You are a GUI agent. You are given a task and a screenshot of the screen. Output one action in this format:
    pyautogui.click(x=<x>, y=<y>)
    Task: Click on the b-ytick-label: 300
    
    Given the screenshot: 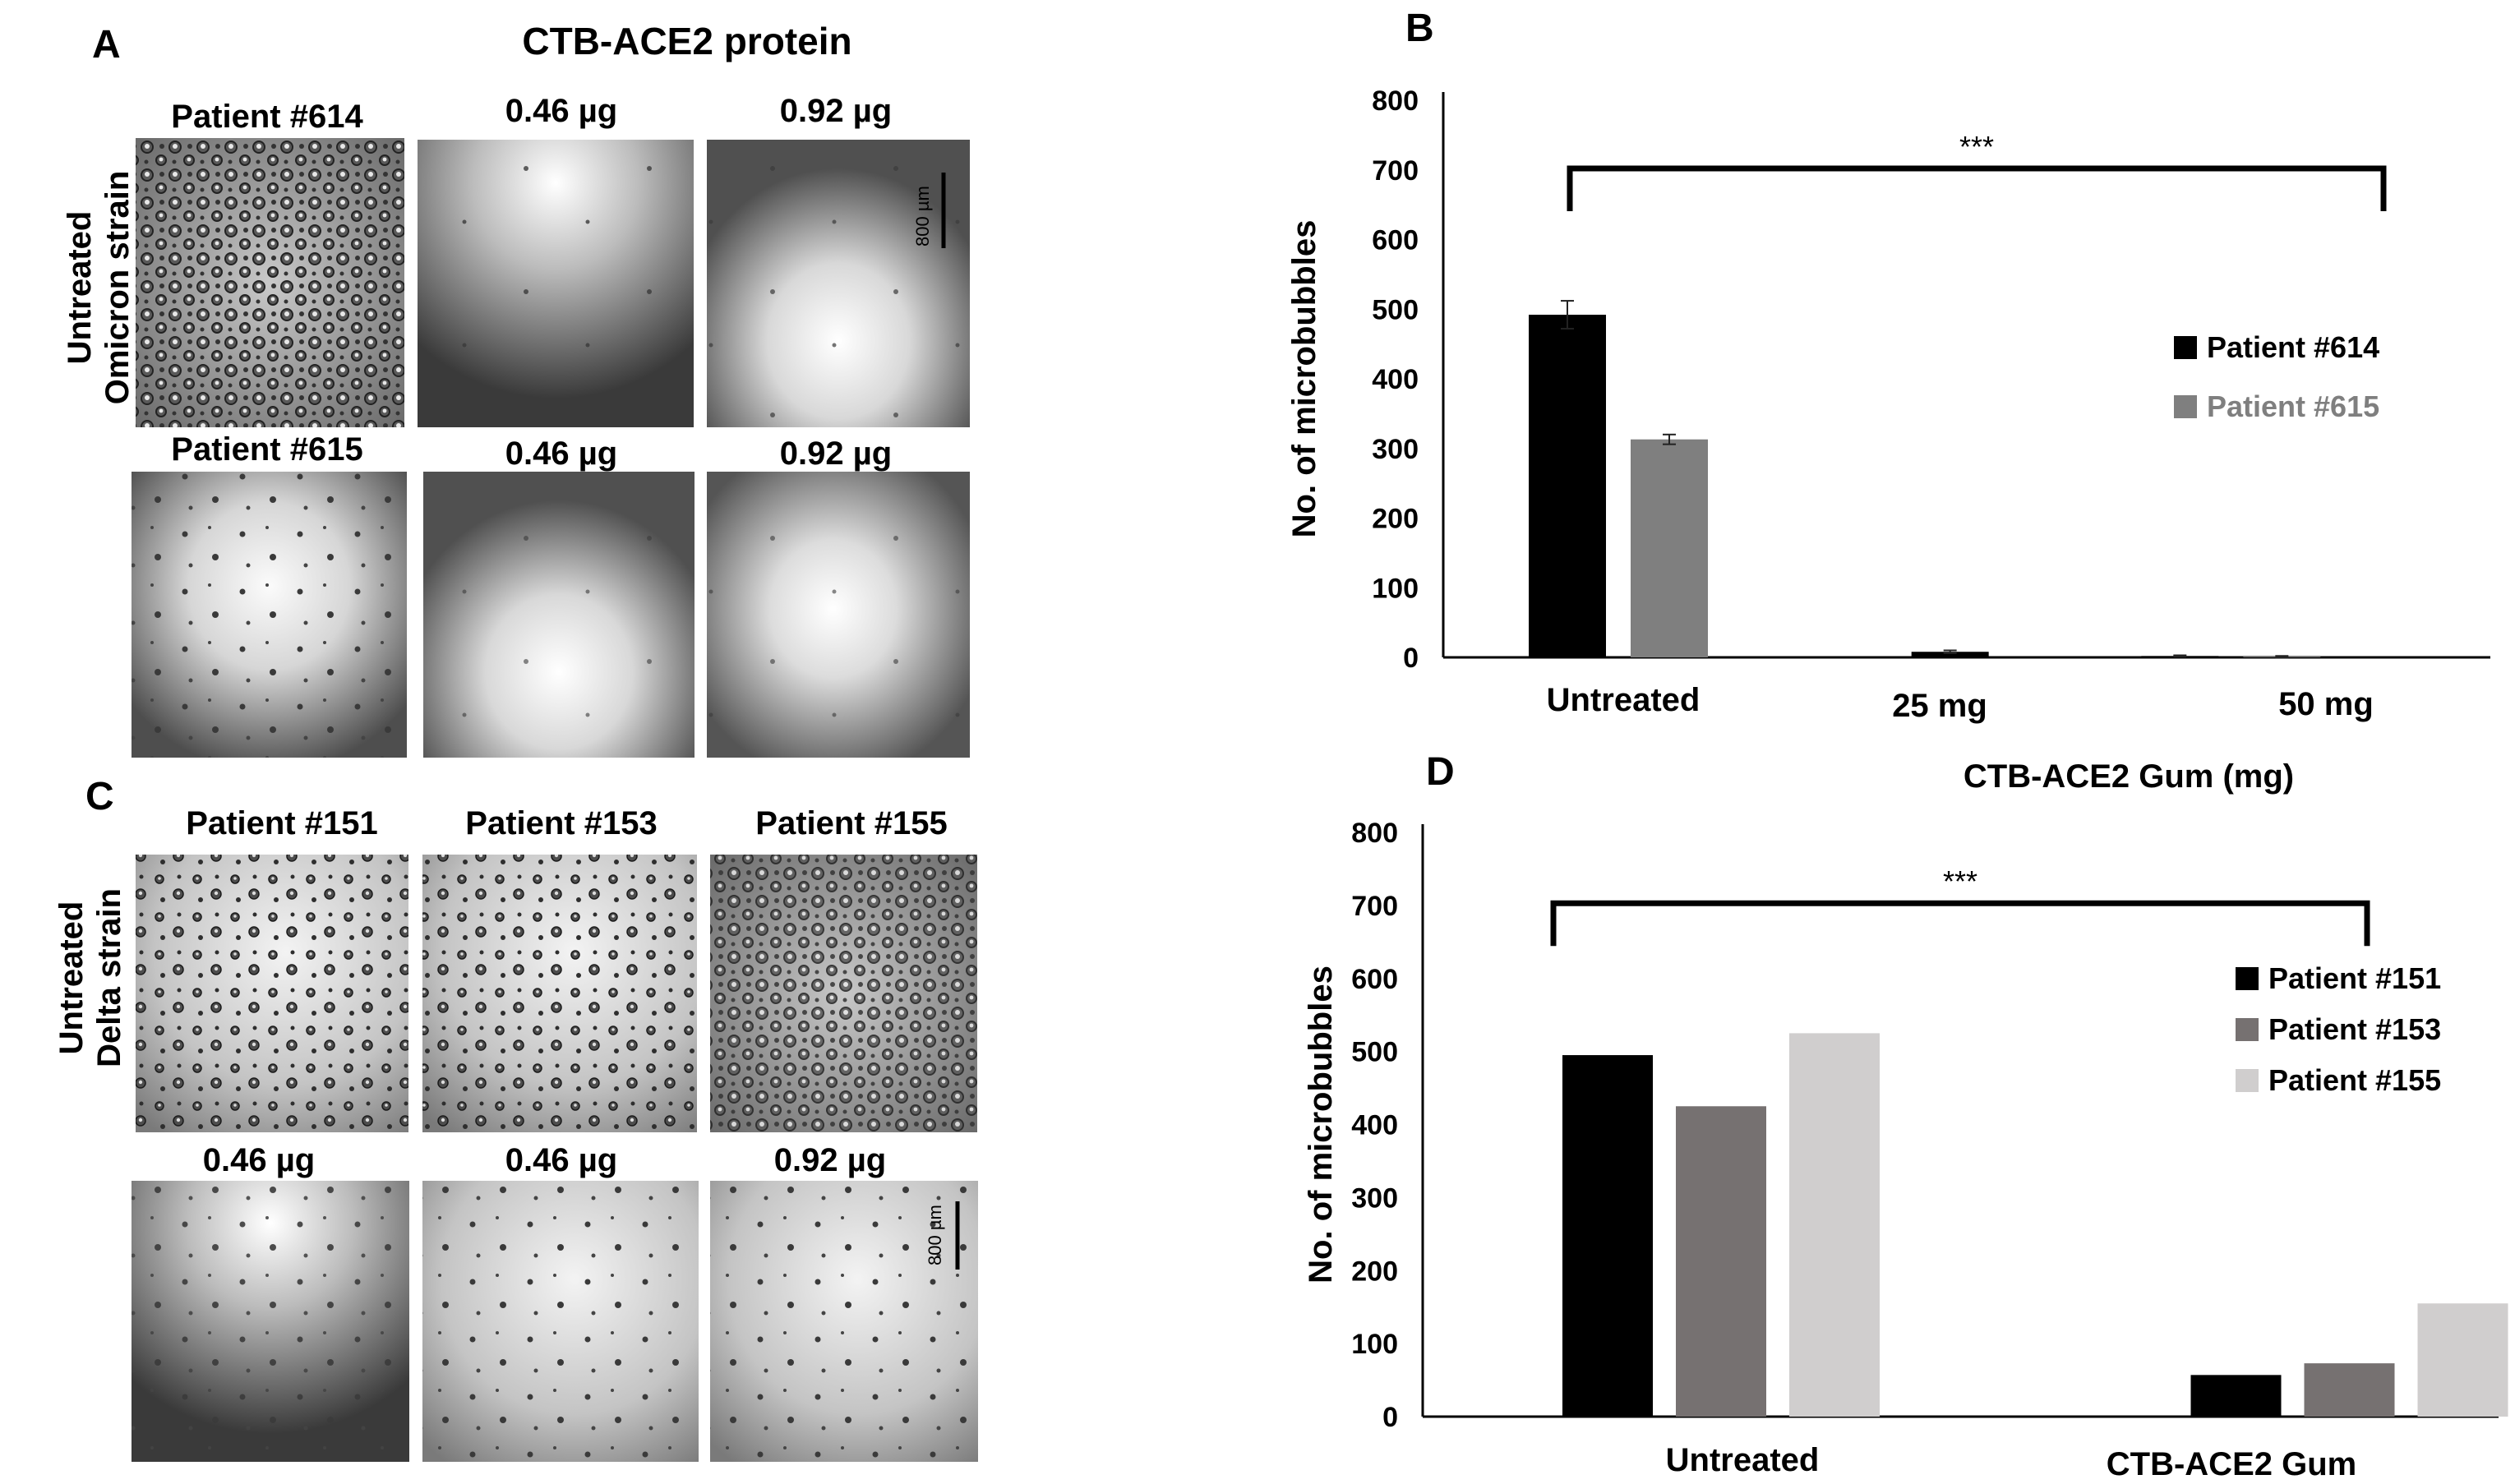 What is the action you would take?
    pyautogui.click(x=1395, y=449)
    